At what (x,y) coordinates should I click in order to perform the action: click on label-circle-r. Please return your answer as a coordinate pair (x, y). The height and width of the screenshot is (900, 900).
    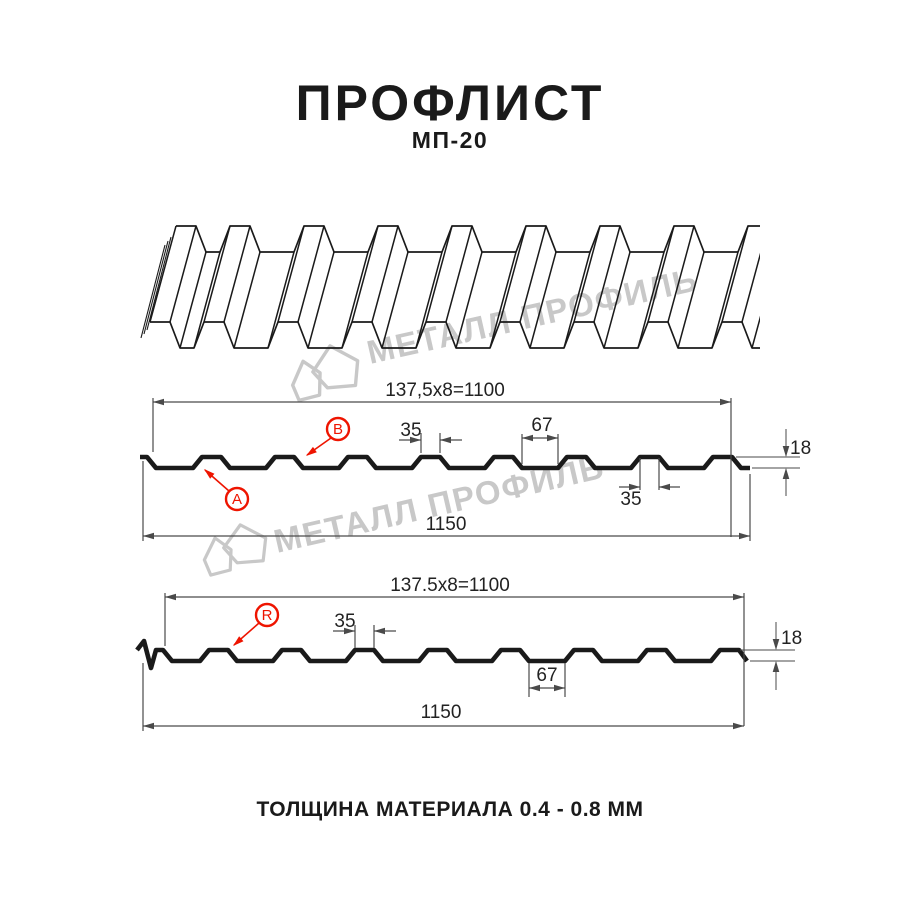
    Looking at the image, I should click on (267, 615).